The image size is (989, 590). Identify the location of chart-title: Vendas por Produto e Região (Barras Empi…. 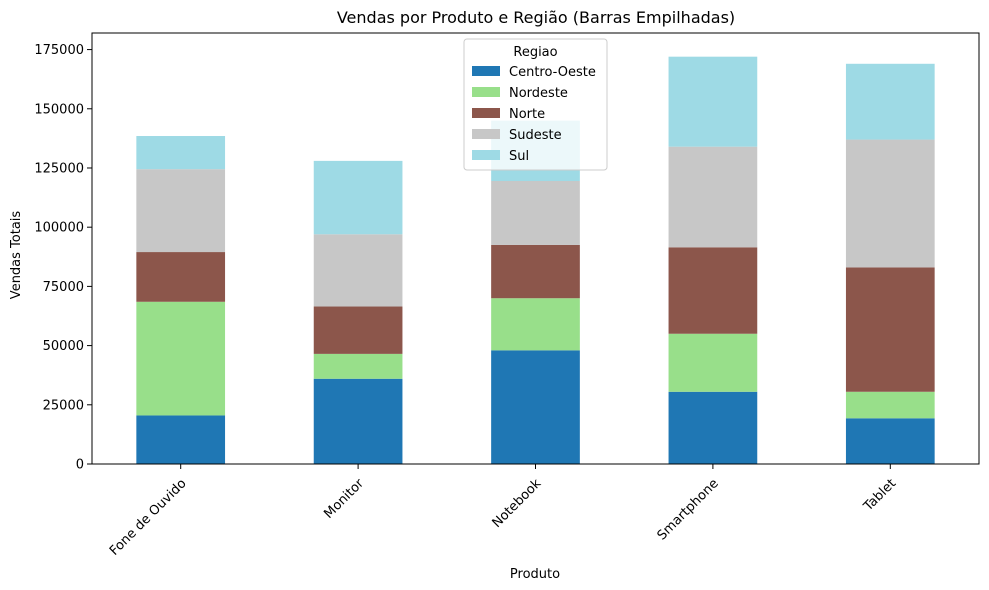
(536, 17).